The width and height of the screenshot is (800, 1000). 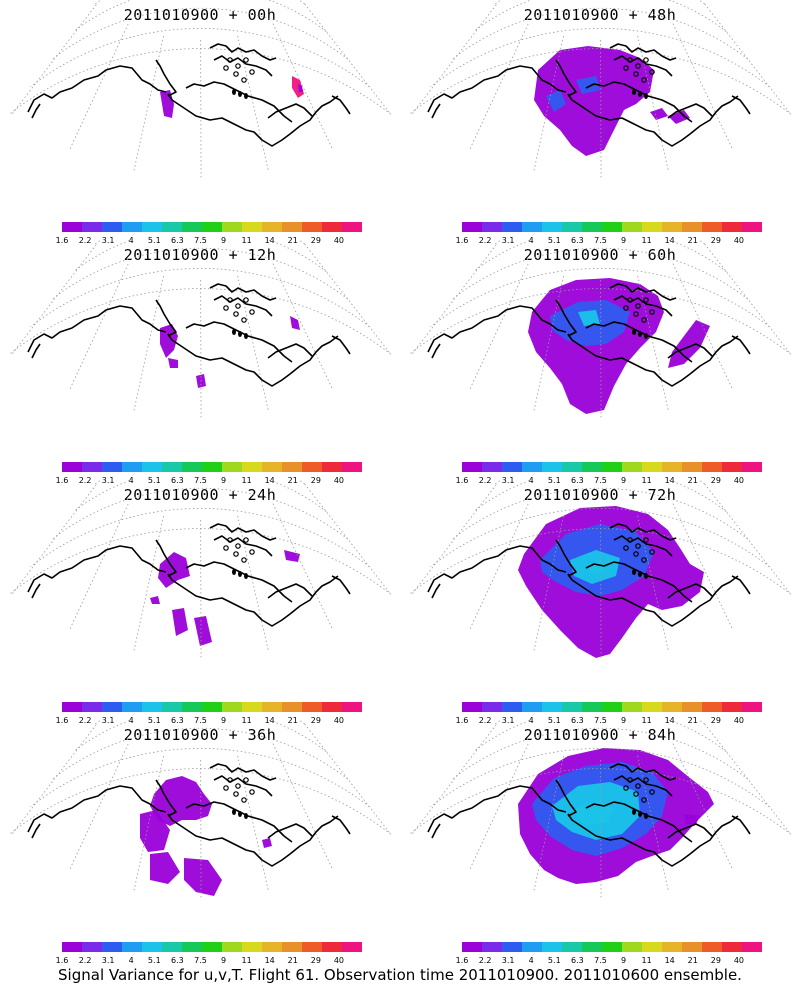 What do you see at coordinates (223, 480) in the screenshot?
I see `colorbar-tick-label: 9` at bounding box center [223, 480].